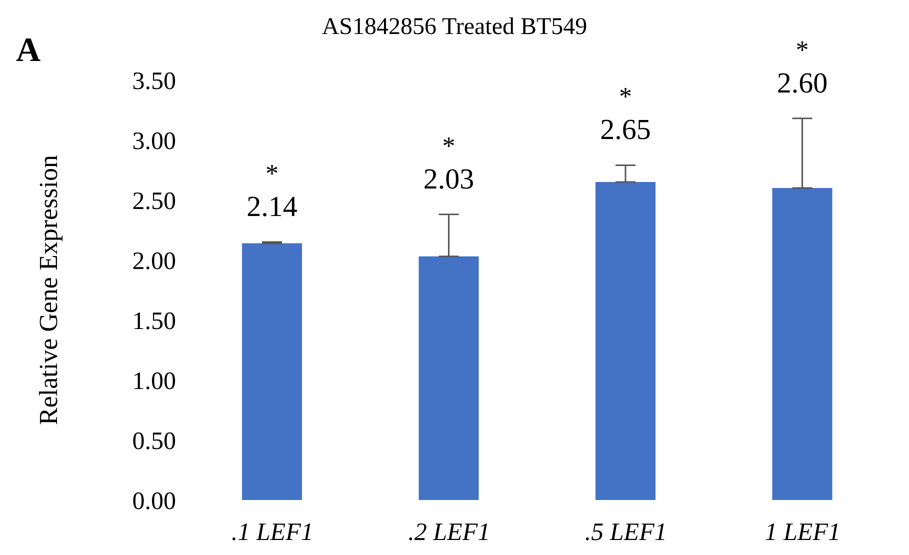  I want to click on text: A, so click(28, 51).